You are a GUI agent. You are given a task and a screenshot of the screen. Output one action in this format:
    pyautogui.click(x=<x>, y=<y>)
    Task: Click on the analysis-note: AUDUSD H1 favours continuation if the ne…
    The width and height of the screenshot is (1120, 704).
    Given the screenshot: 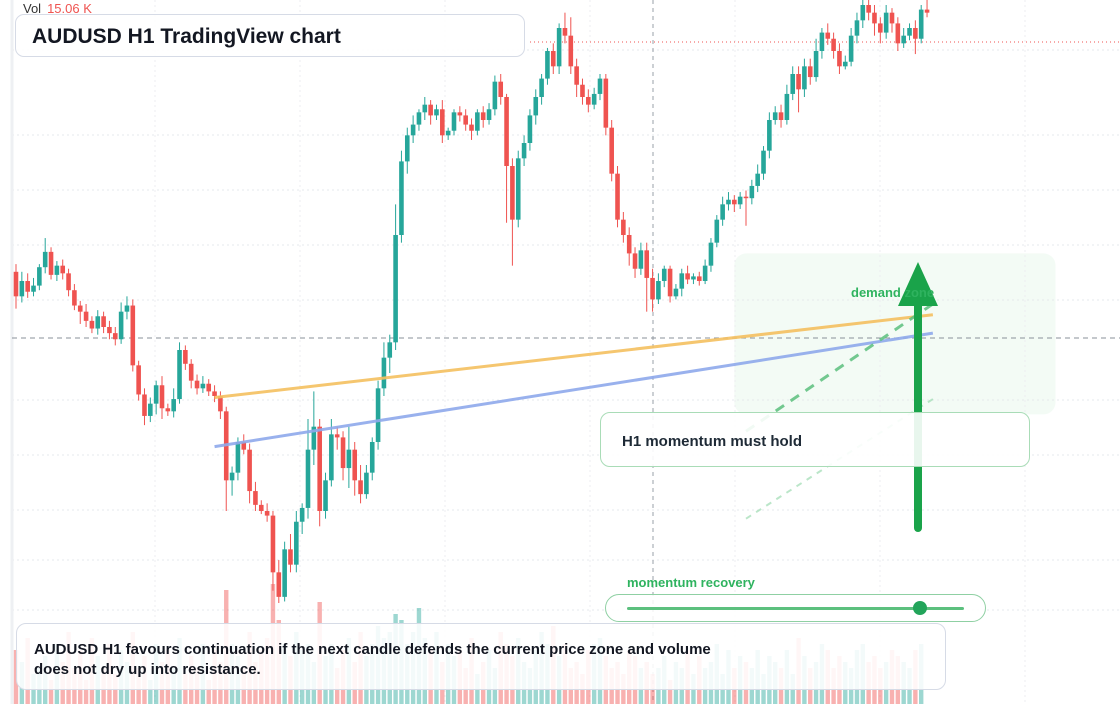 What is the action you would take?
    pyautogui.click(x=481, y=656)
    